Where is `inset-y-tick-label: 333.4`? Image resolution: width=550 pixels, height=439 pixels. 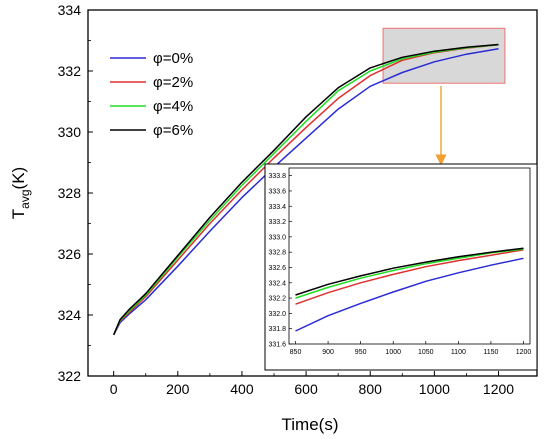 inset-y-tick-label: 333.4 is located at coordinates (277, 207).